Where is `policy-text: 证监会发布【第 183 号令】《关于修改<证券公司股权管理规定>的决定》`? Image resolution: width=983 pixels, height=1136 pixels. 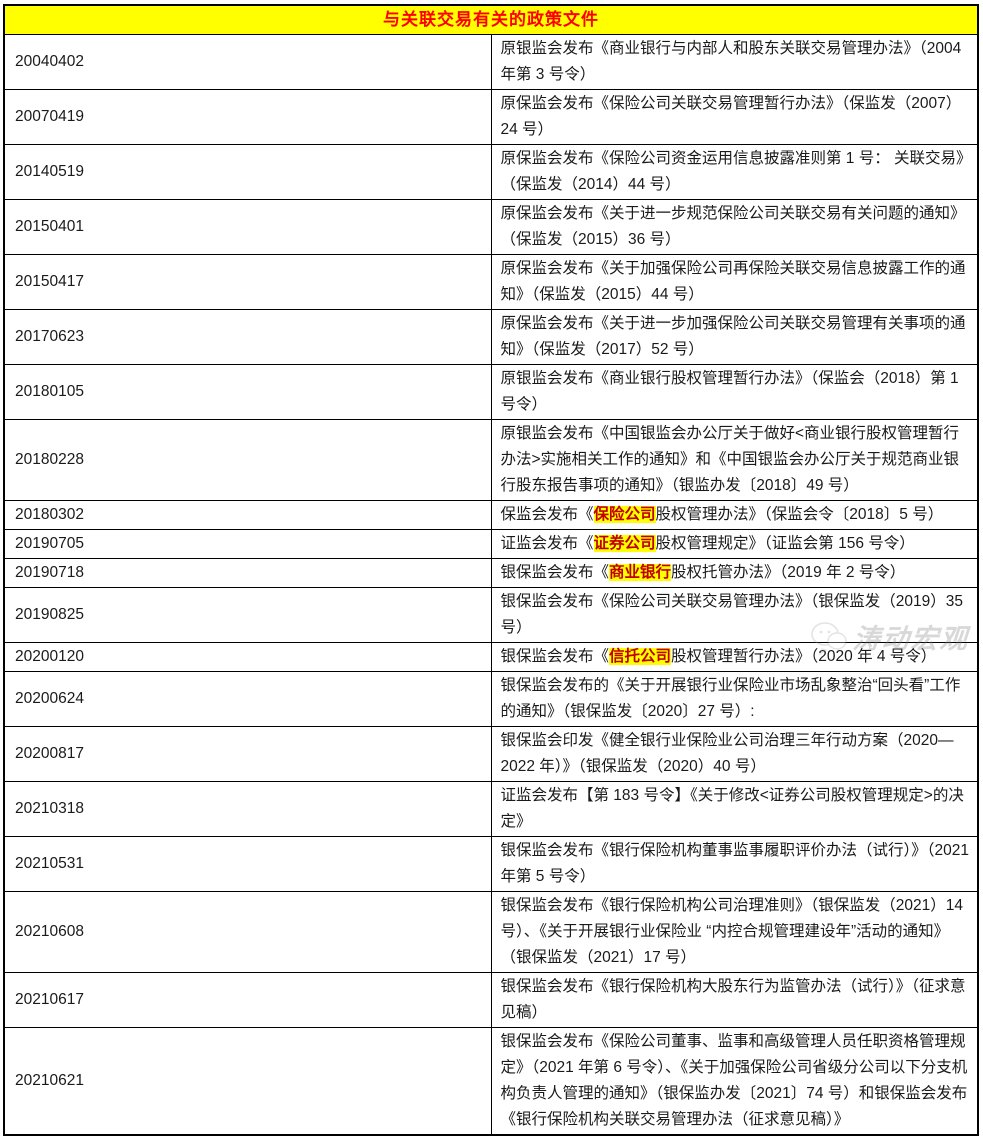
policy-text: 证监会发布【第 183 号令】《关于修改<证券公司股权管理规定>的决定》 is located at coordinates (732, 808).